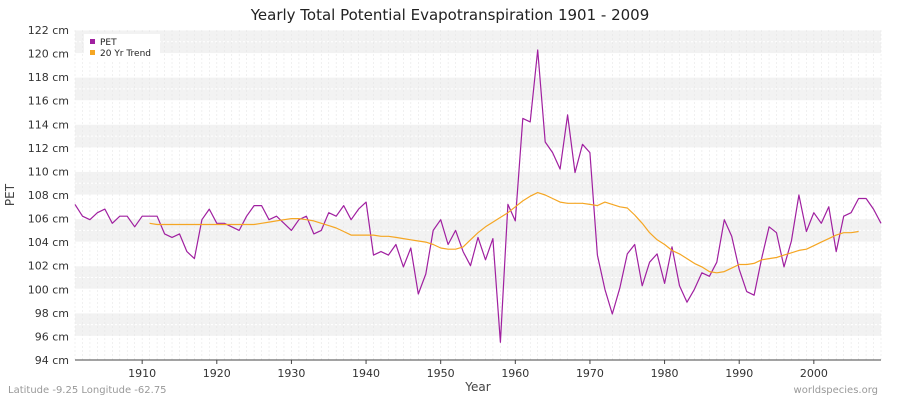 The image size is (900, 400). What do you see at coordinates (108, 43) in the screenshot?
I see `legend-label: PET` at bounding box center [108, 43].